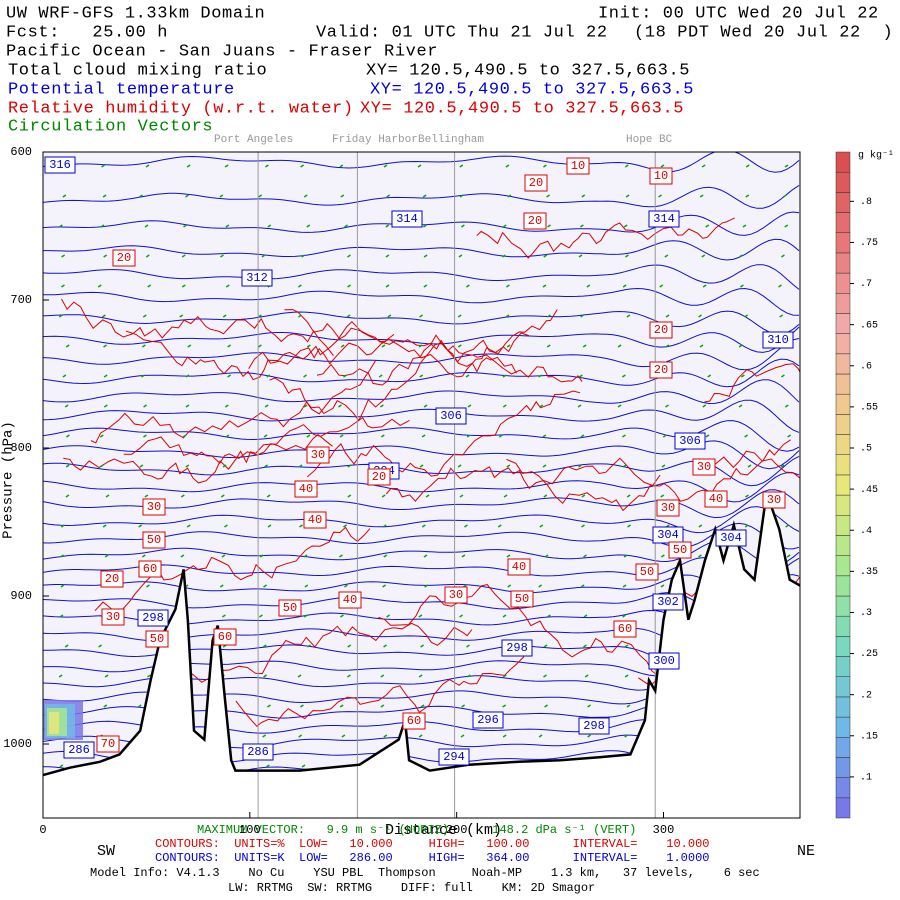 Image resolution: width=900 pixels, height=900 pixels. I want to click on y-tick-label: 800, so click(21, 448).